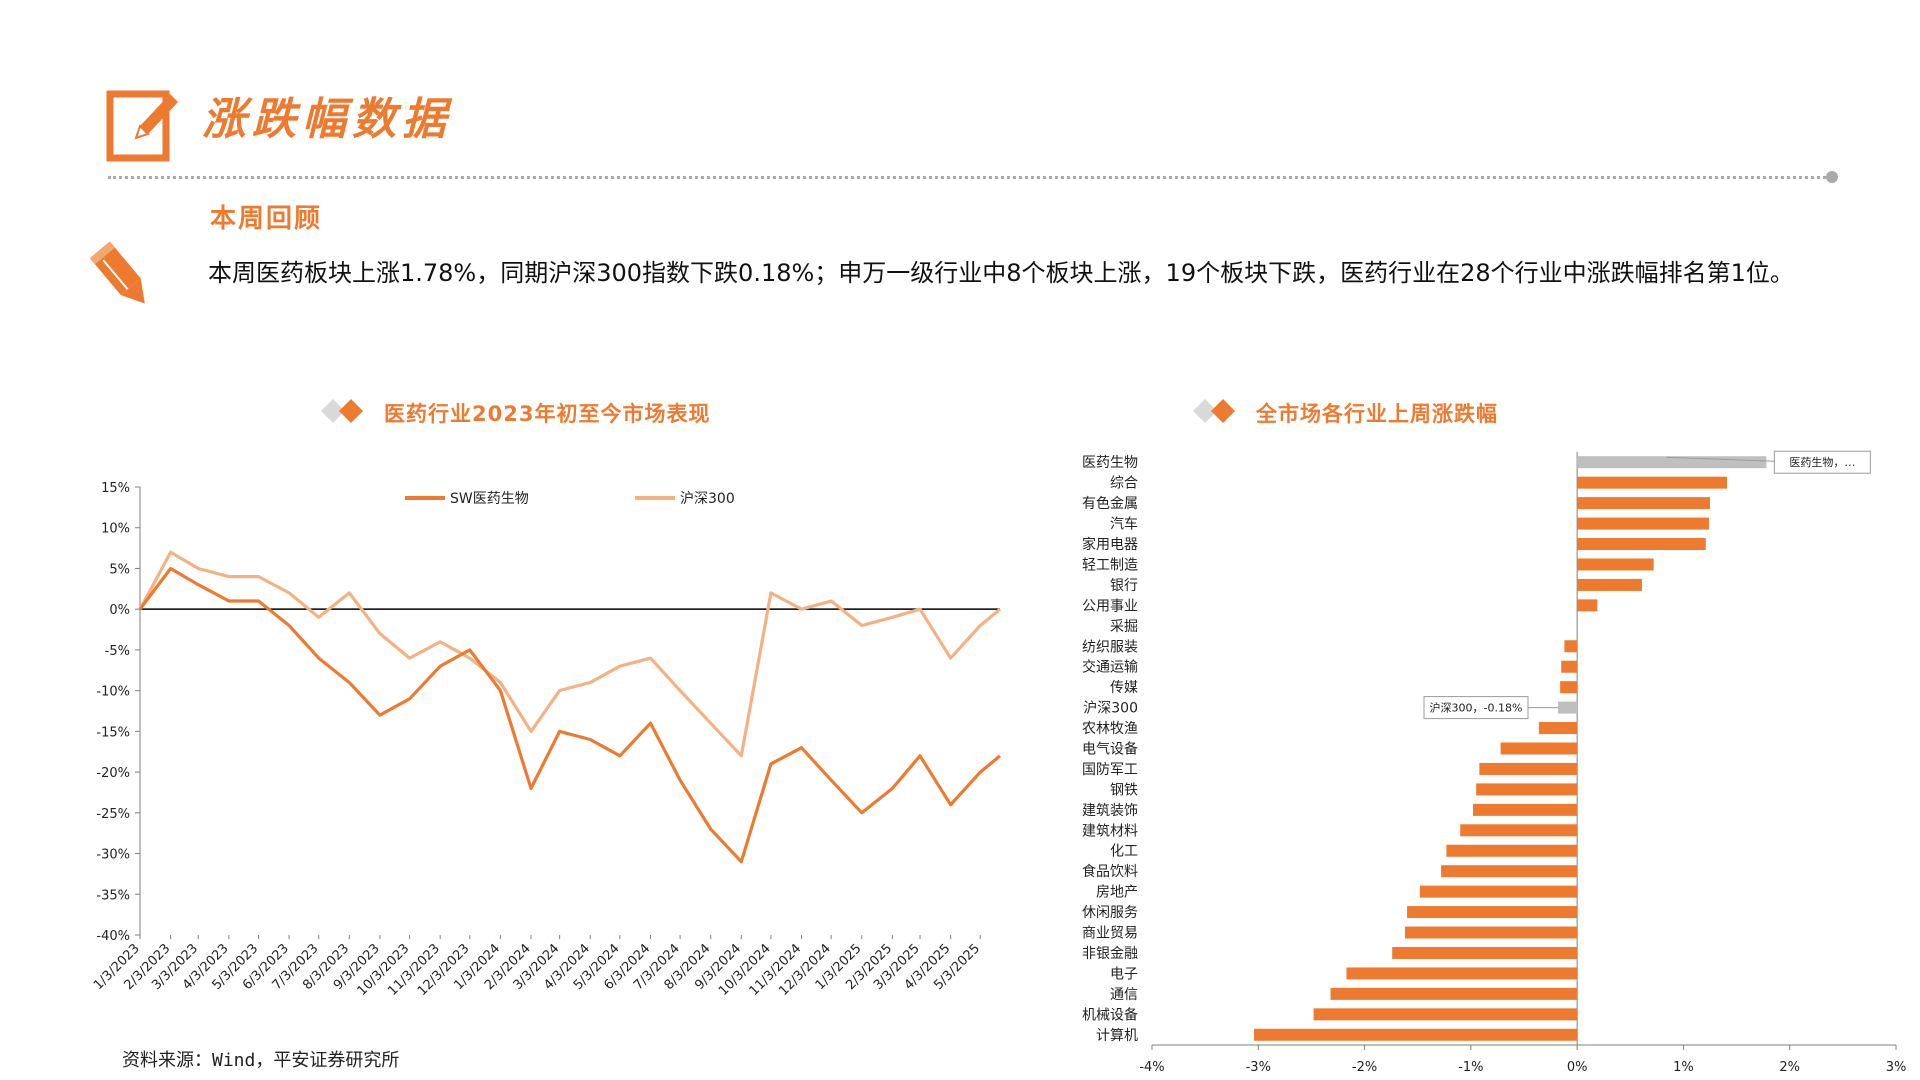 Image resolution: width=1920 pixels, height=1080 pixels. Describe the element at coordinates (1124, 627) in the screenshot. I see `category-label: 采掘` at that location.